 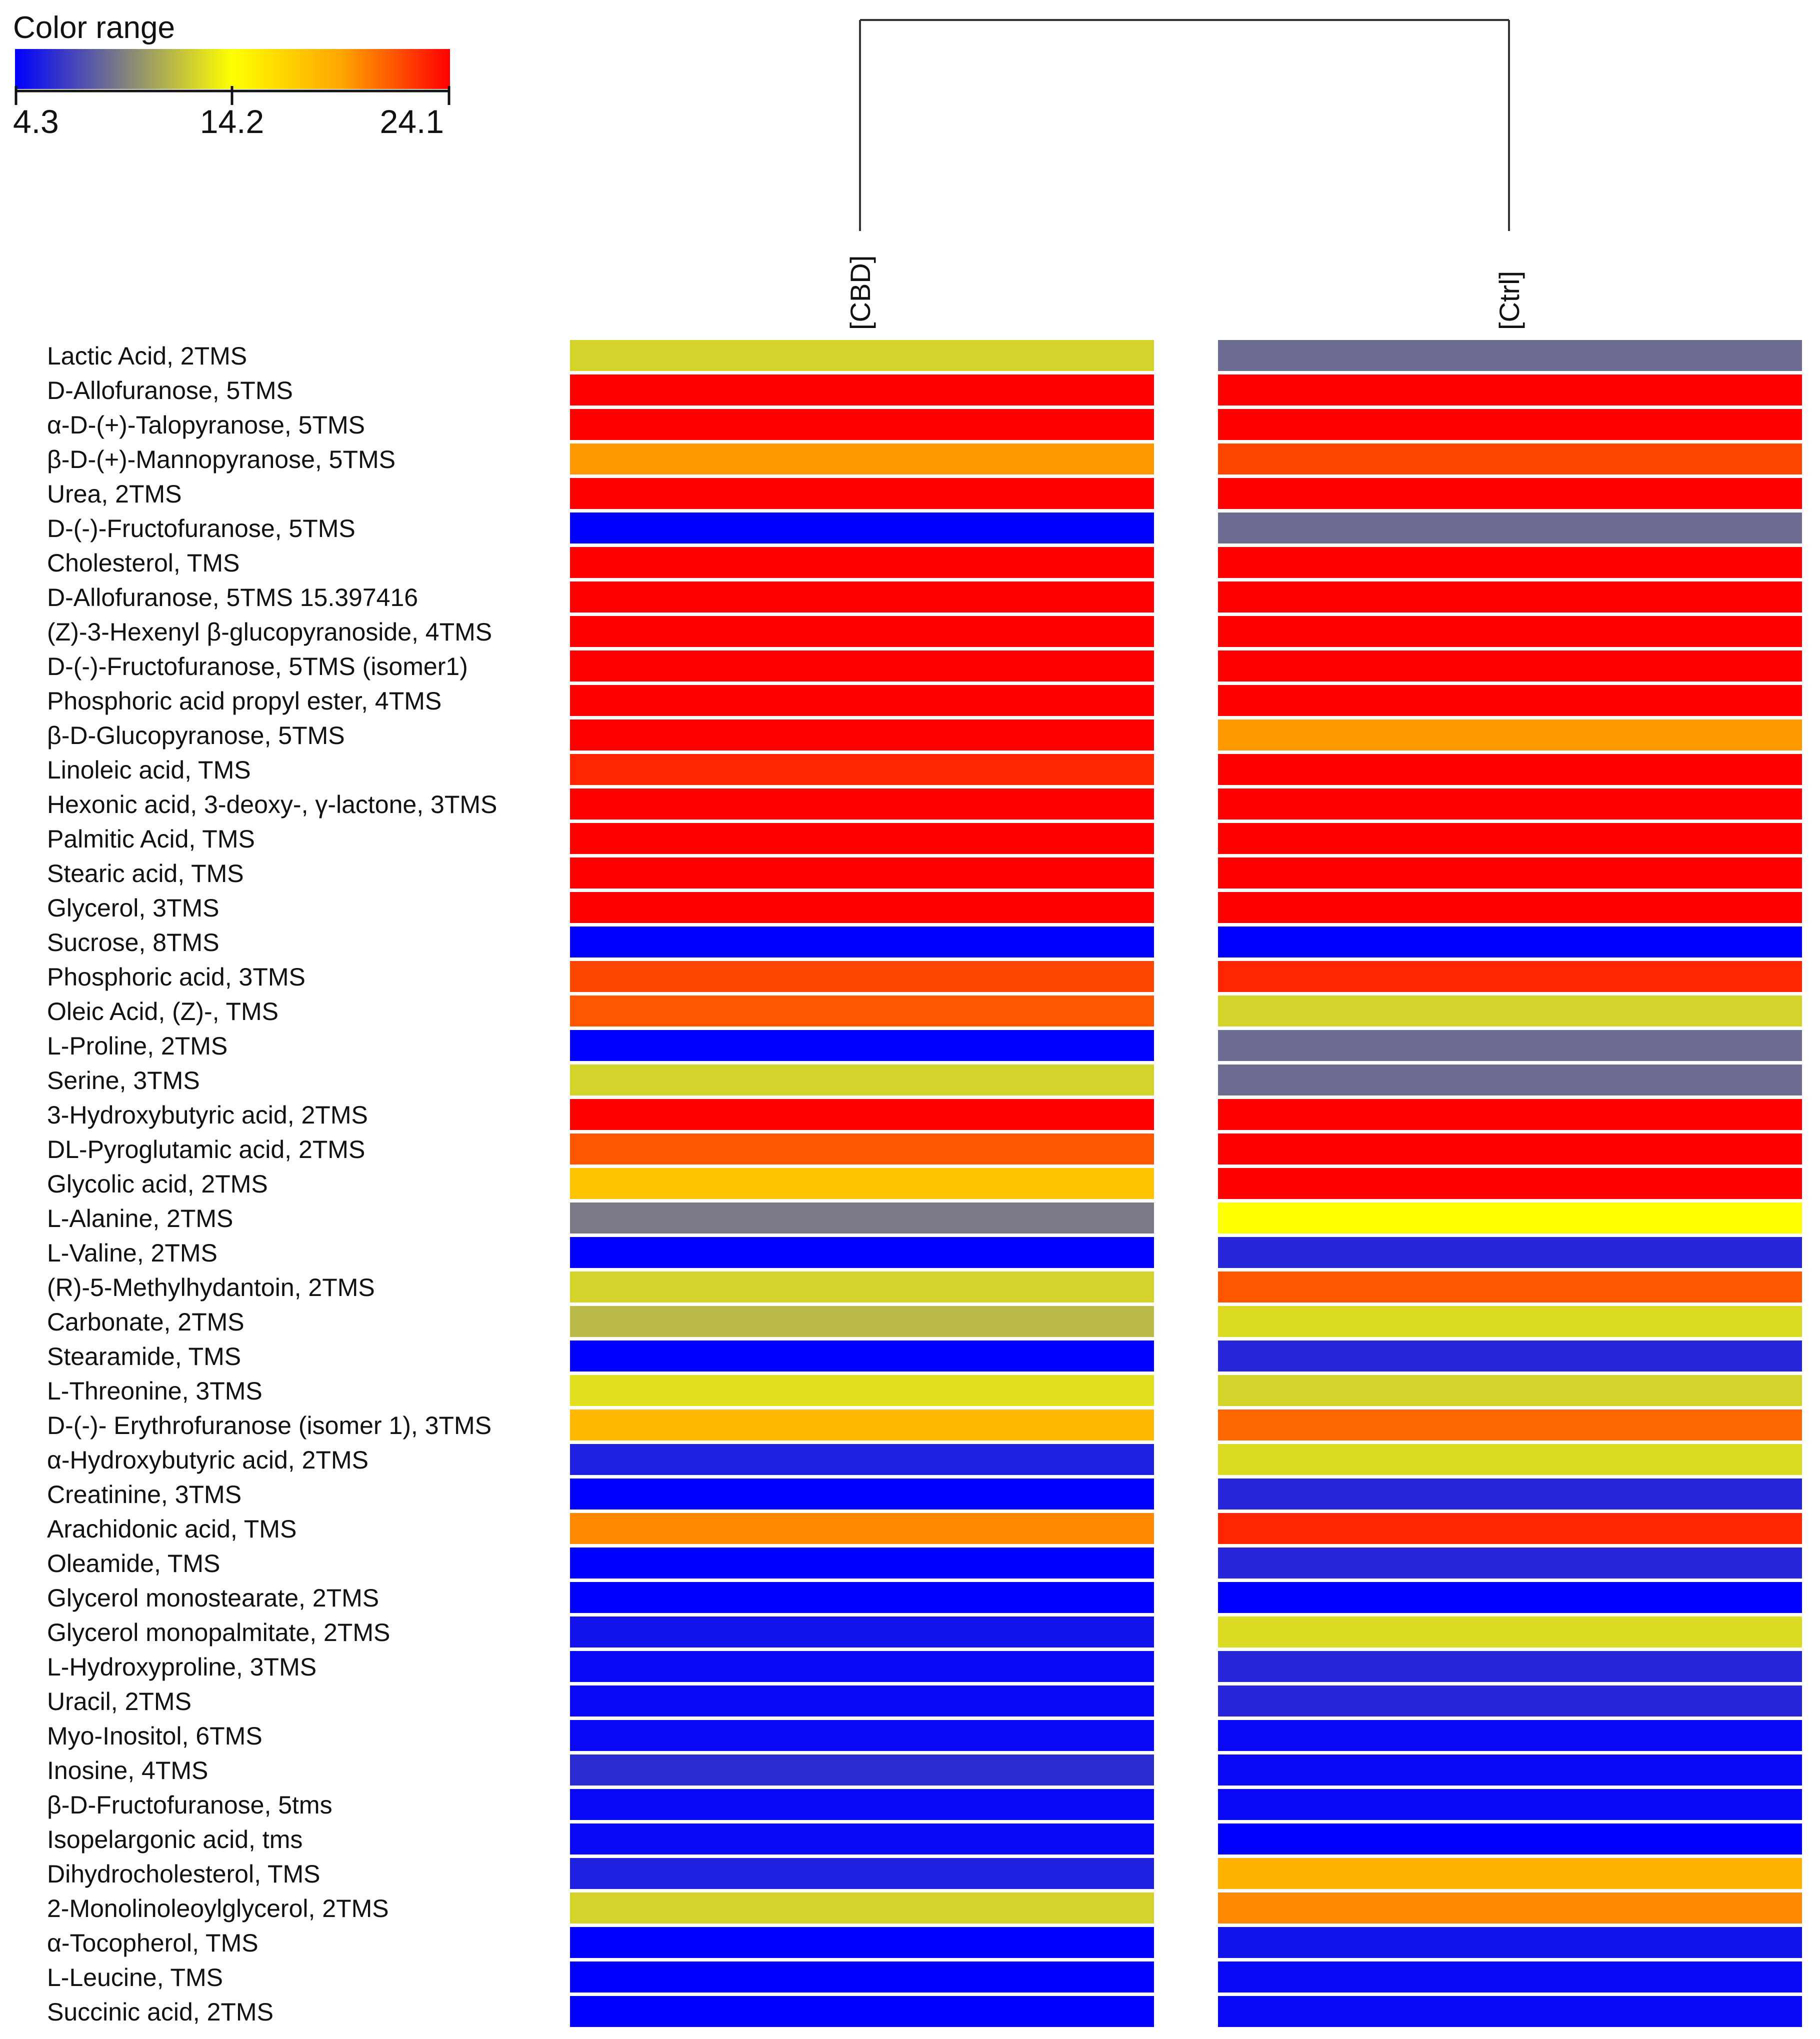 What do you see at coordinates (176, 977) in the screenshot?
I see `row-label: Phosphoric acid, 3TMS` at bounding box center [176, 977].